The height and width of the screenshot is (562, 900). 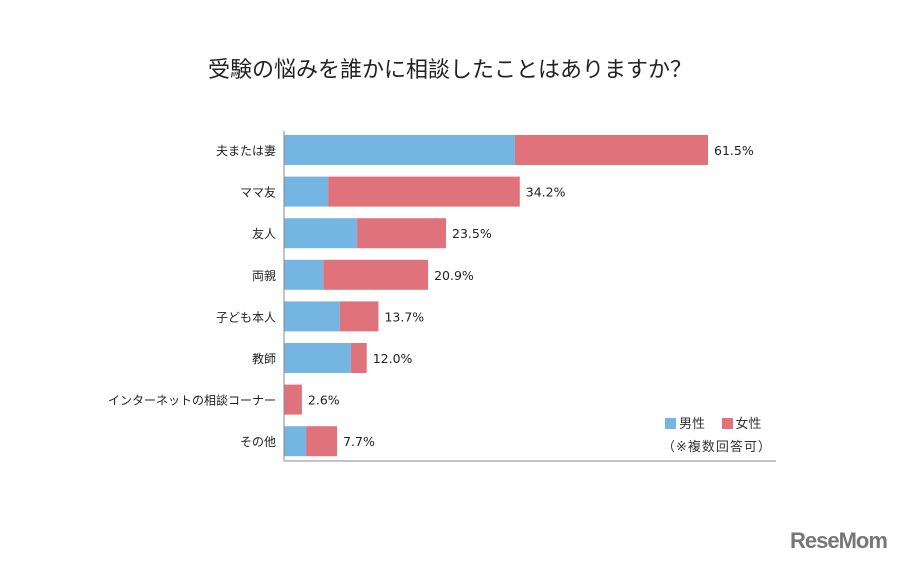 What do you see at coordinates (264, 358) in the screenshot?
I see `category-label: 教師` at bounding box center [264, 358].